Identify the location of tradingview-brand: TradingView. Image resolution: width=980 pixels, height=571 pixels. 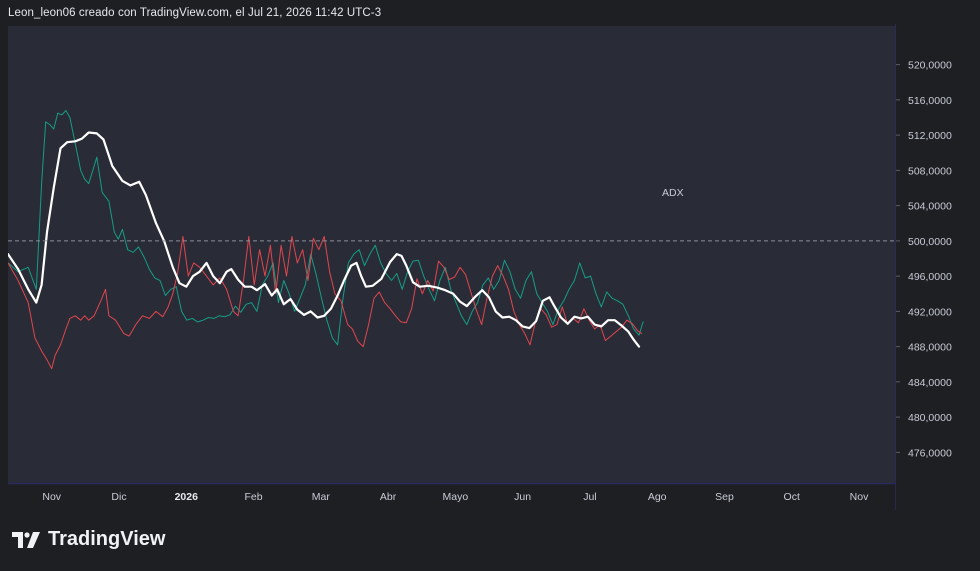
(88, 539).